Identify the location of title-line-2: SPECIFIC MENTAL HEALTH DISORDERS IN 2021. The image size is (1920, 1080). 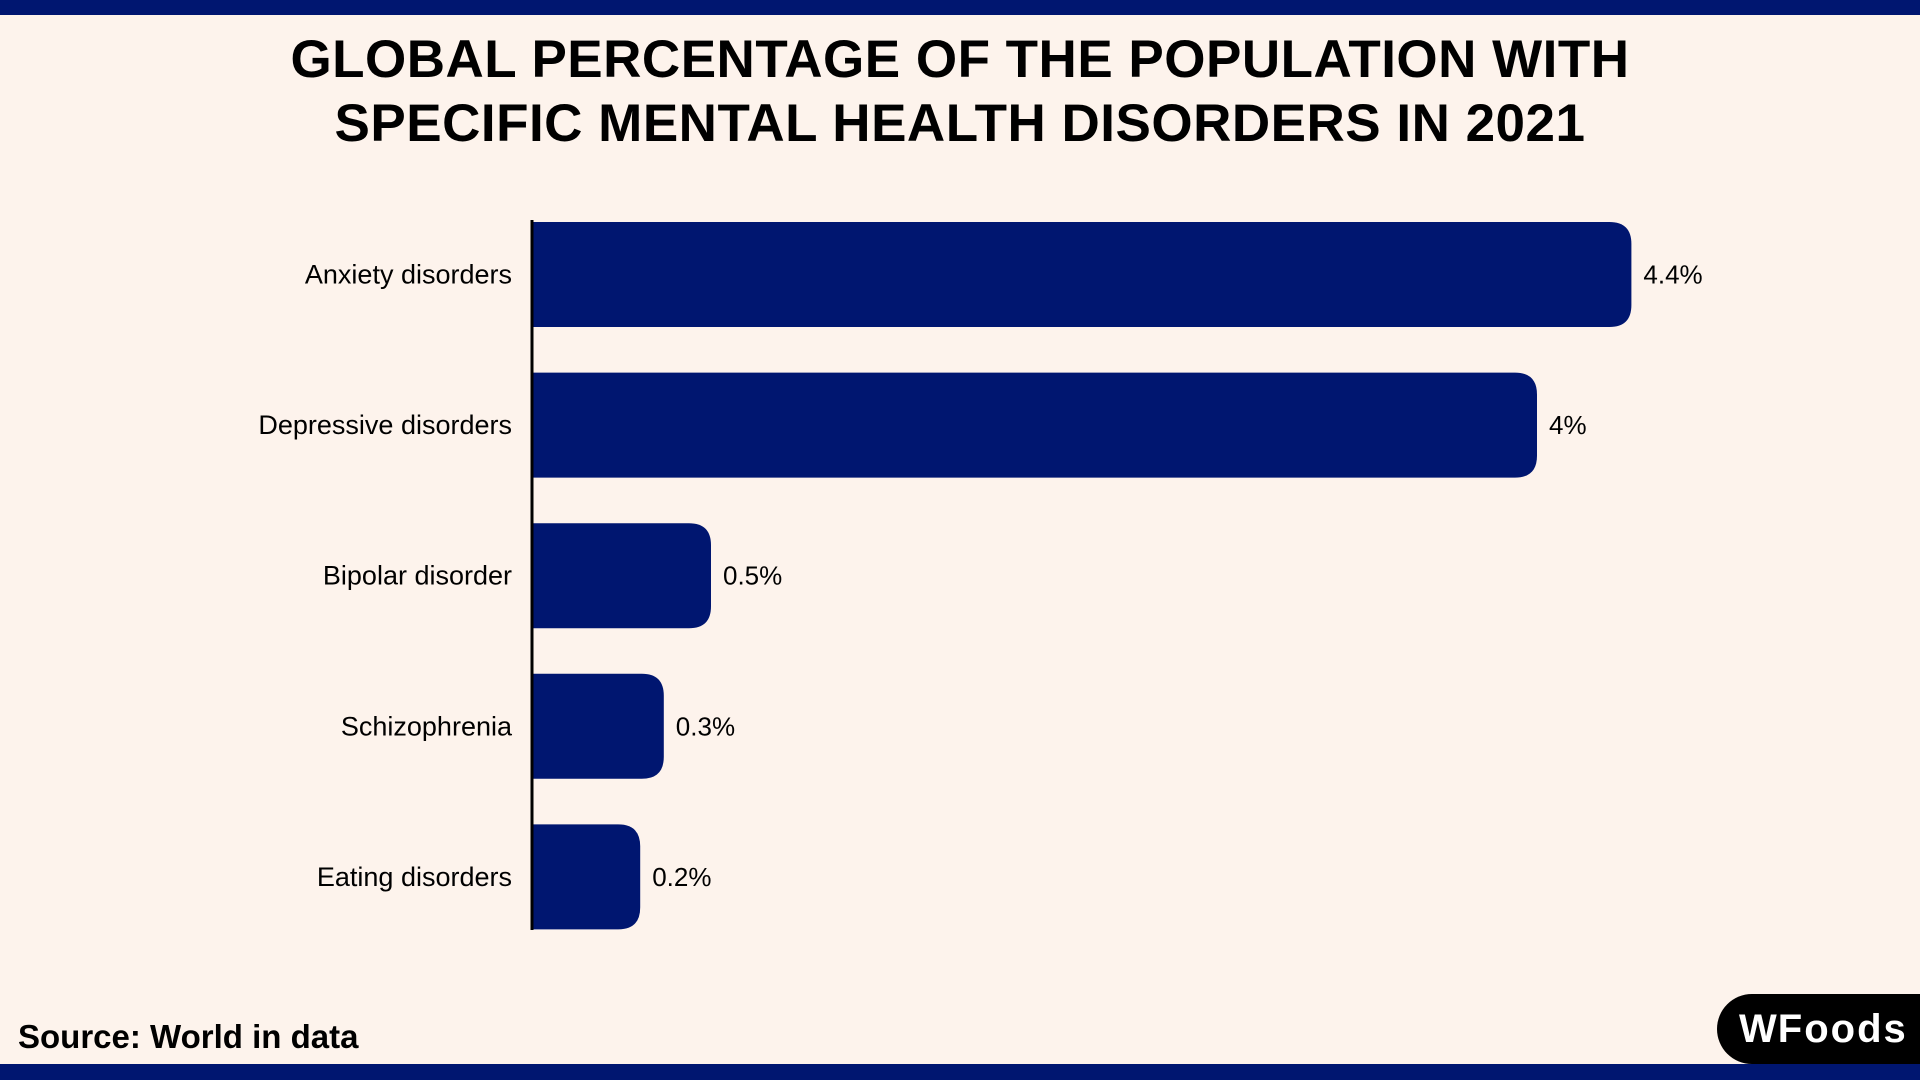
(960, 123).